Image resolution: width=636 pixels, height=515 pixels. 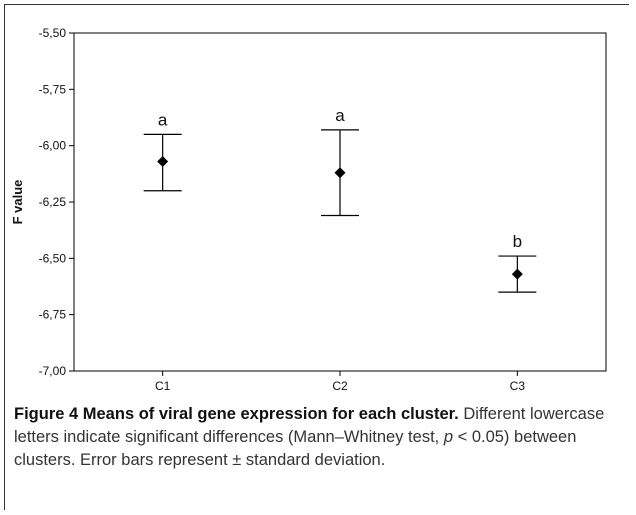 I want to click on y-tick-label: -5,50, so click(x=53, y=33).